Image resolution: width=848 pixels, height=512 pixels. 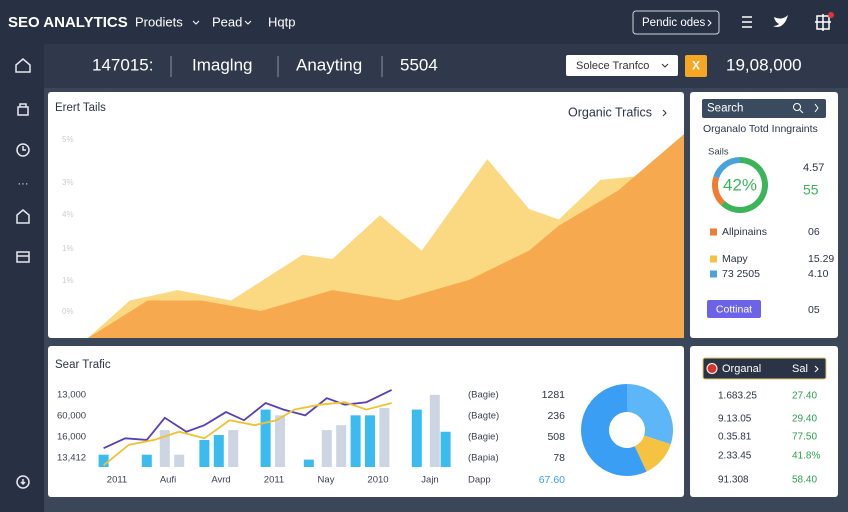 I want to click on side-stat: 55, so click(x=811, y=190).